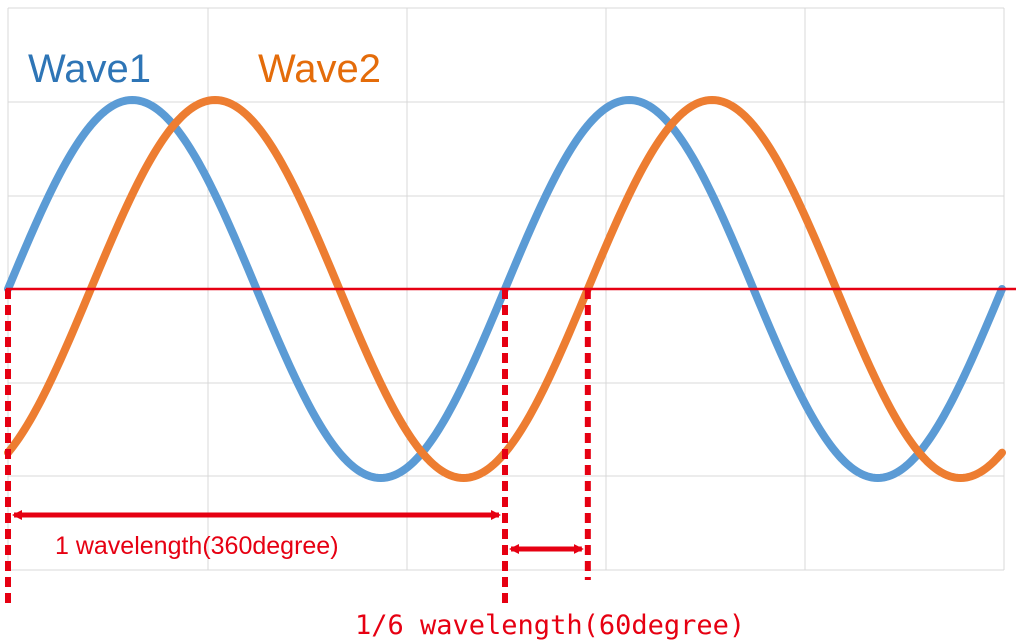  Describe the element at coordinates (197, 546) in the screenshot. I see `annotation-full-wavelength: 1 wavelength(360degree)` at that location.